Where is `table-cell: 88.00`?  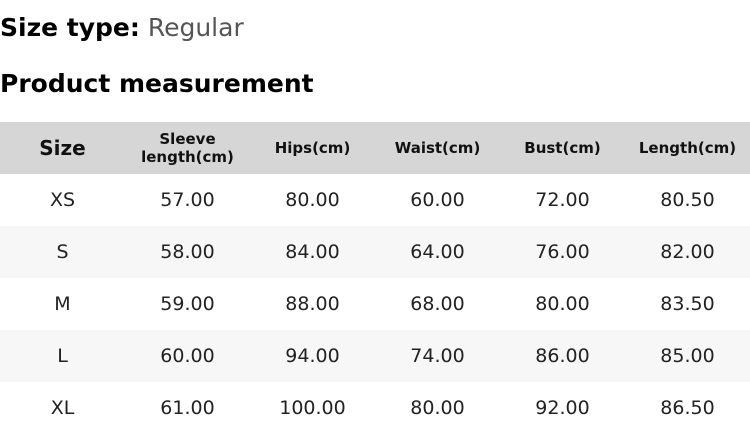 table-cell: 88.00 is located at coordinates (312, 304).